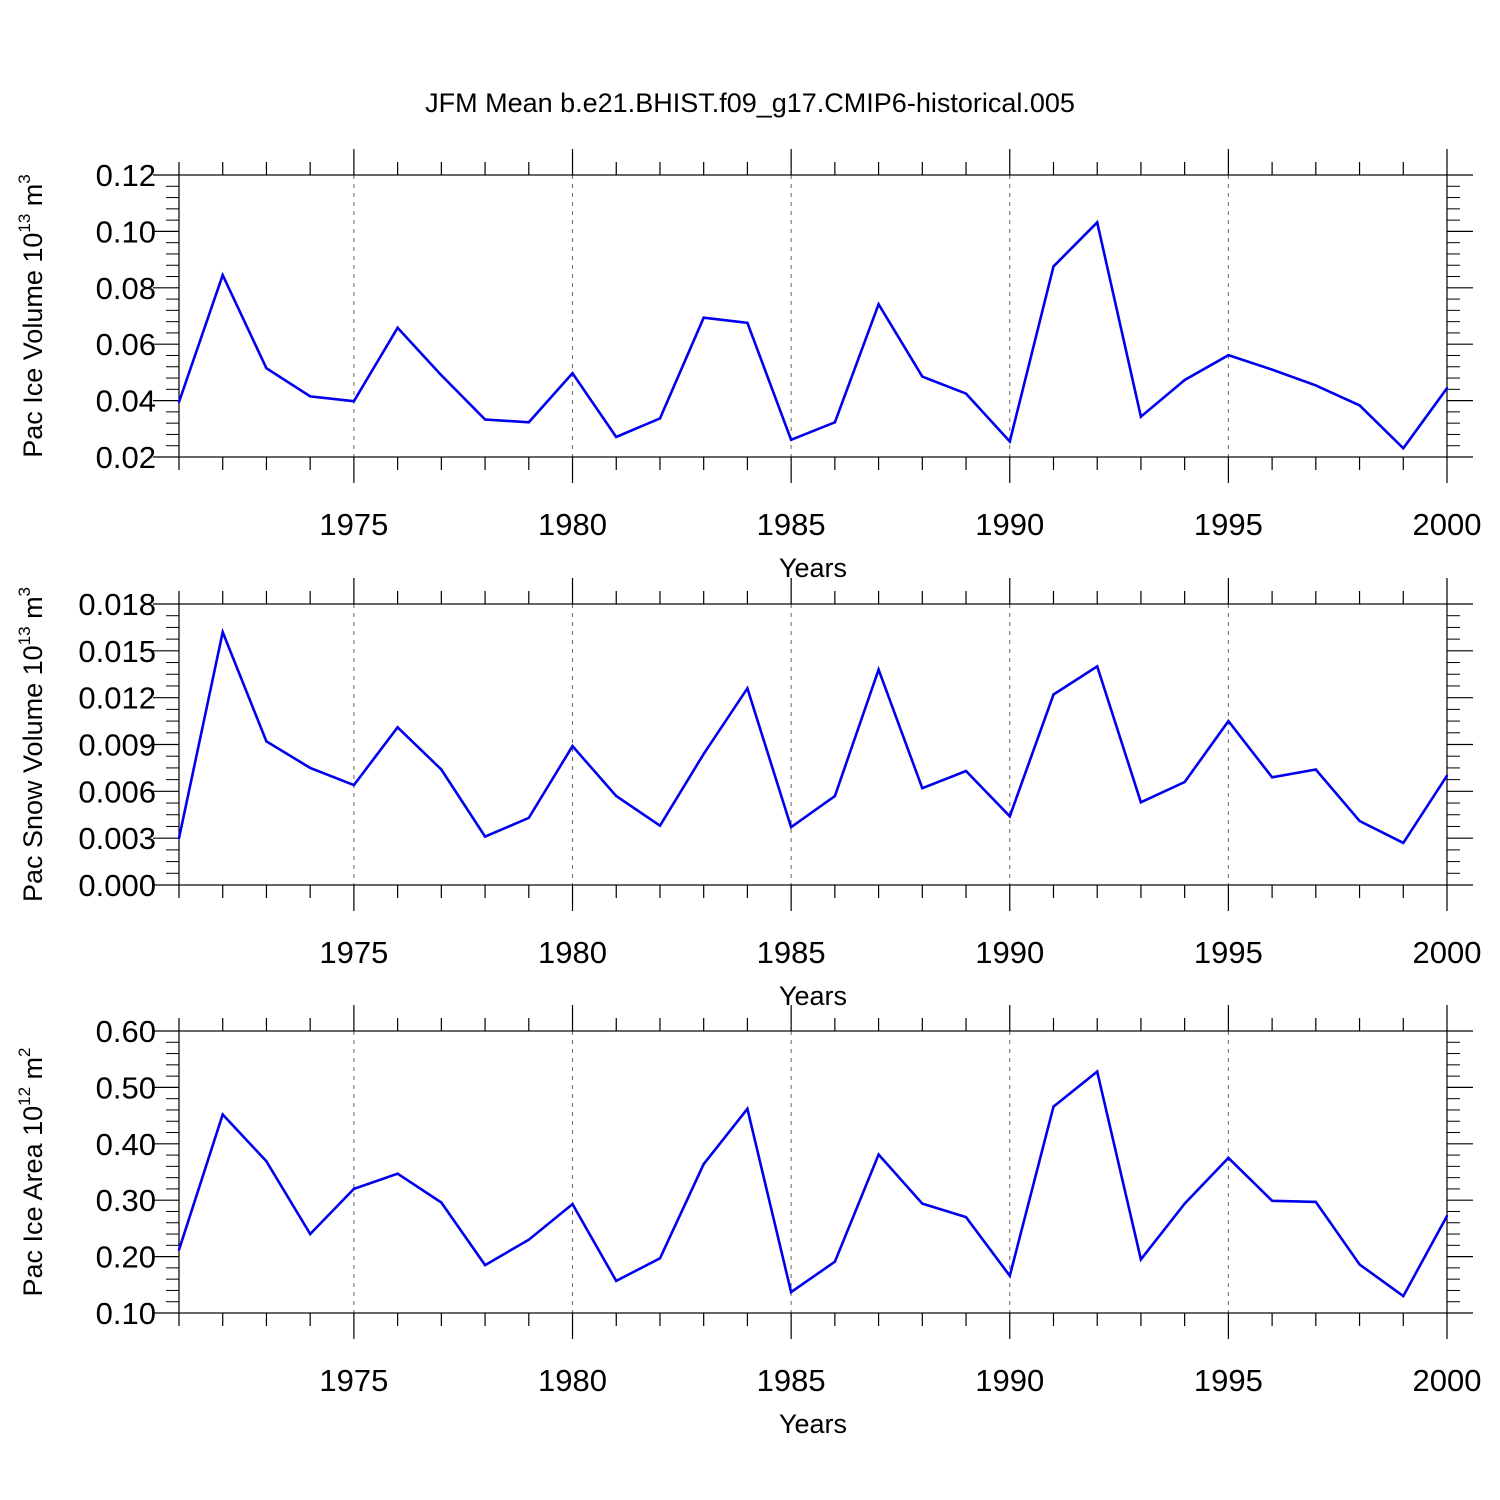  What do you see at coordinates (117, 838) in the screenshot?
I see `y-tick-label: 0.003` at bounding box center [117, 838].